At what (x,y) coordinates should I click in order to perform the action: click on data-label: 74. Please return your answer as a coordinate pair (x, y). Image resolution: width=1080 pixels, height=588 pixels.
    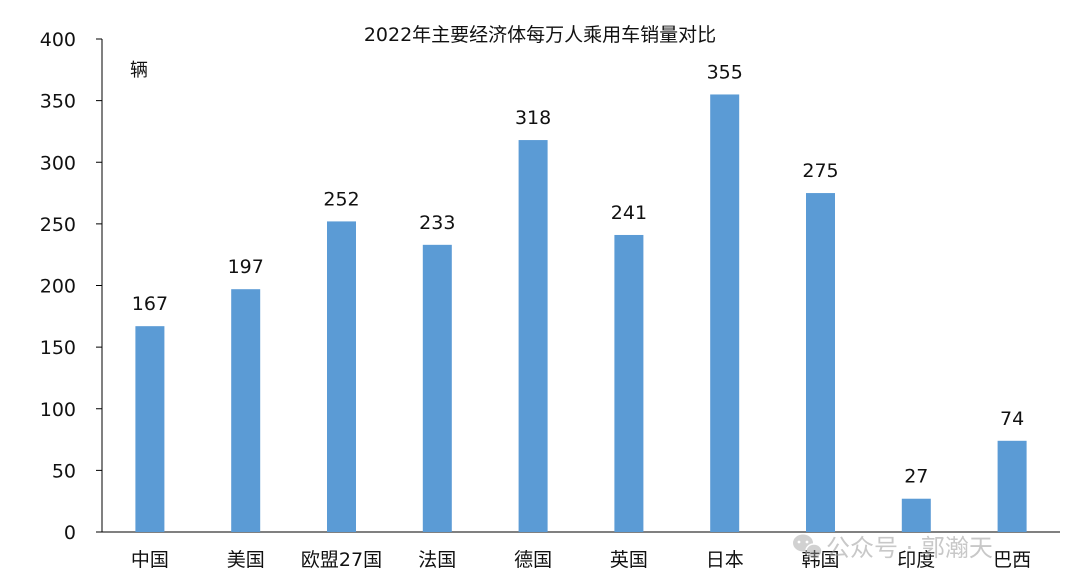
    Looking at the image, I should click on (1012, 419).